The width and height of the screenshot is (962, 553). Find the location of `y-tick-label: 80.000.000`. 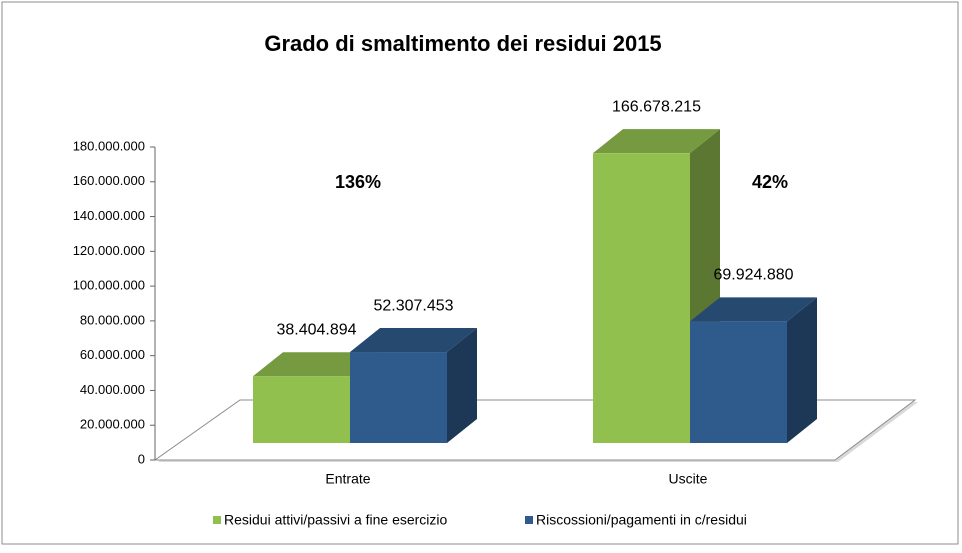

y-tick-label: 80.000.000 is located at coordinates (112, 319).